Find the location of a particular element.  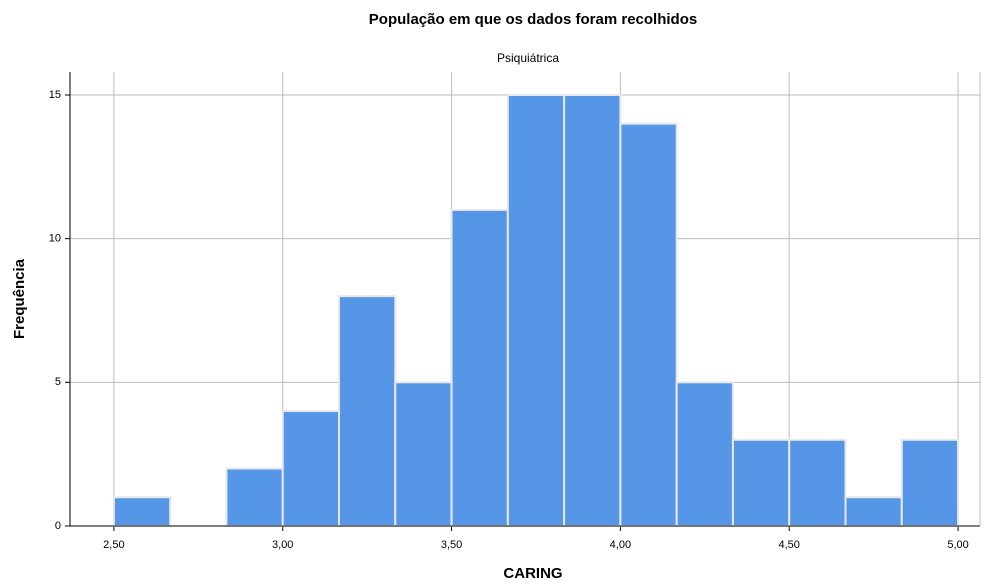

x-tick-label: 3,50 is located at coordinates (451, 545).